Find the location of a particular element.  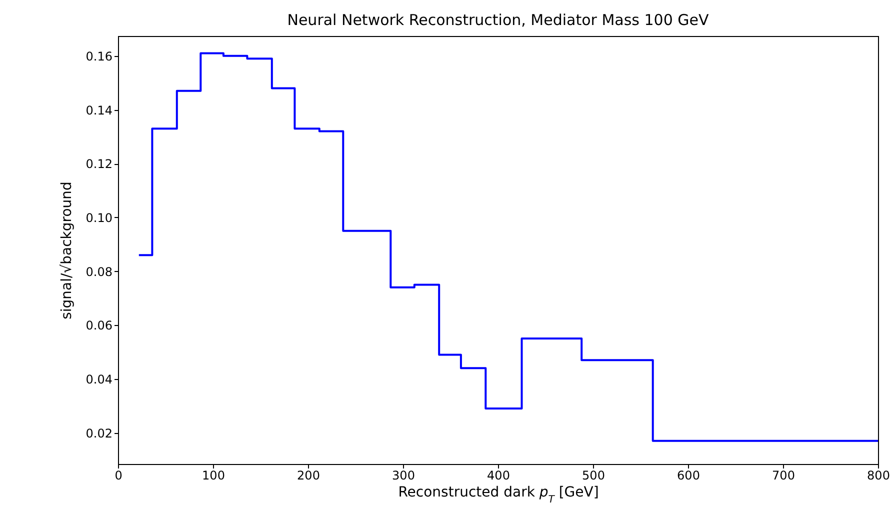

y-tick-label: 0.16 is located at coordinates (99, 56).